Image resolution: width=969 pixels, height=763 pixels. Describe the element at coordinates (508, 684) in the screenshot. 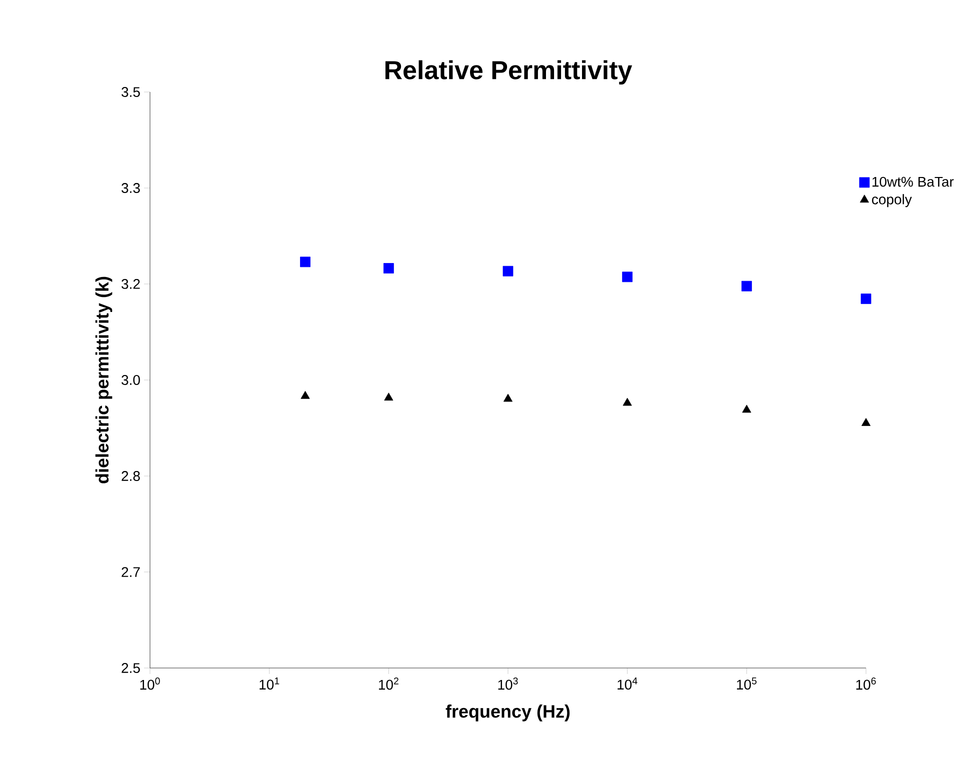

I see `x-tick-label: 10$^{3}$` at that location.